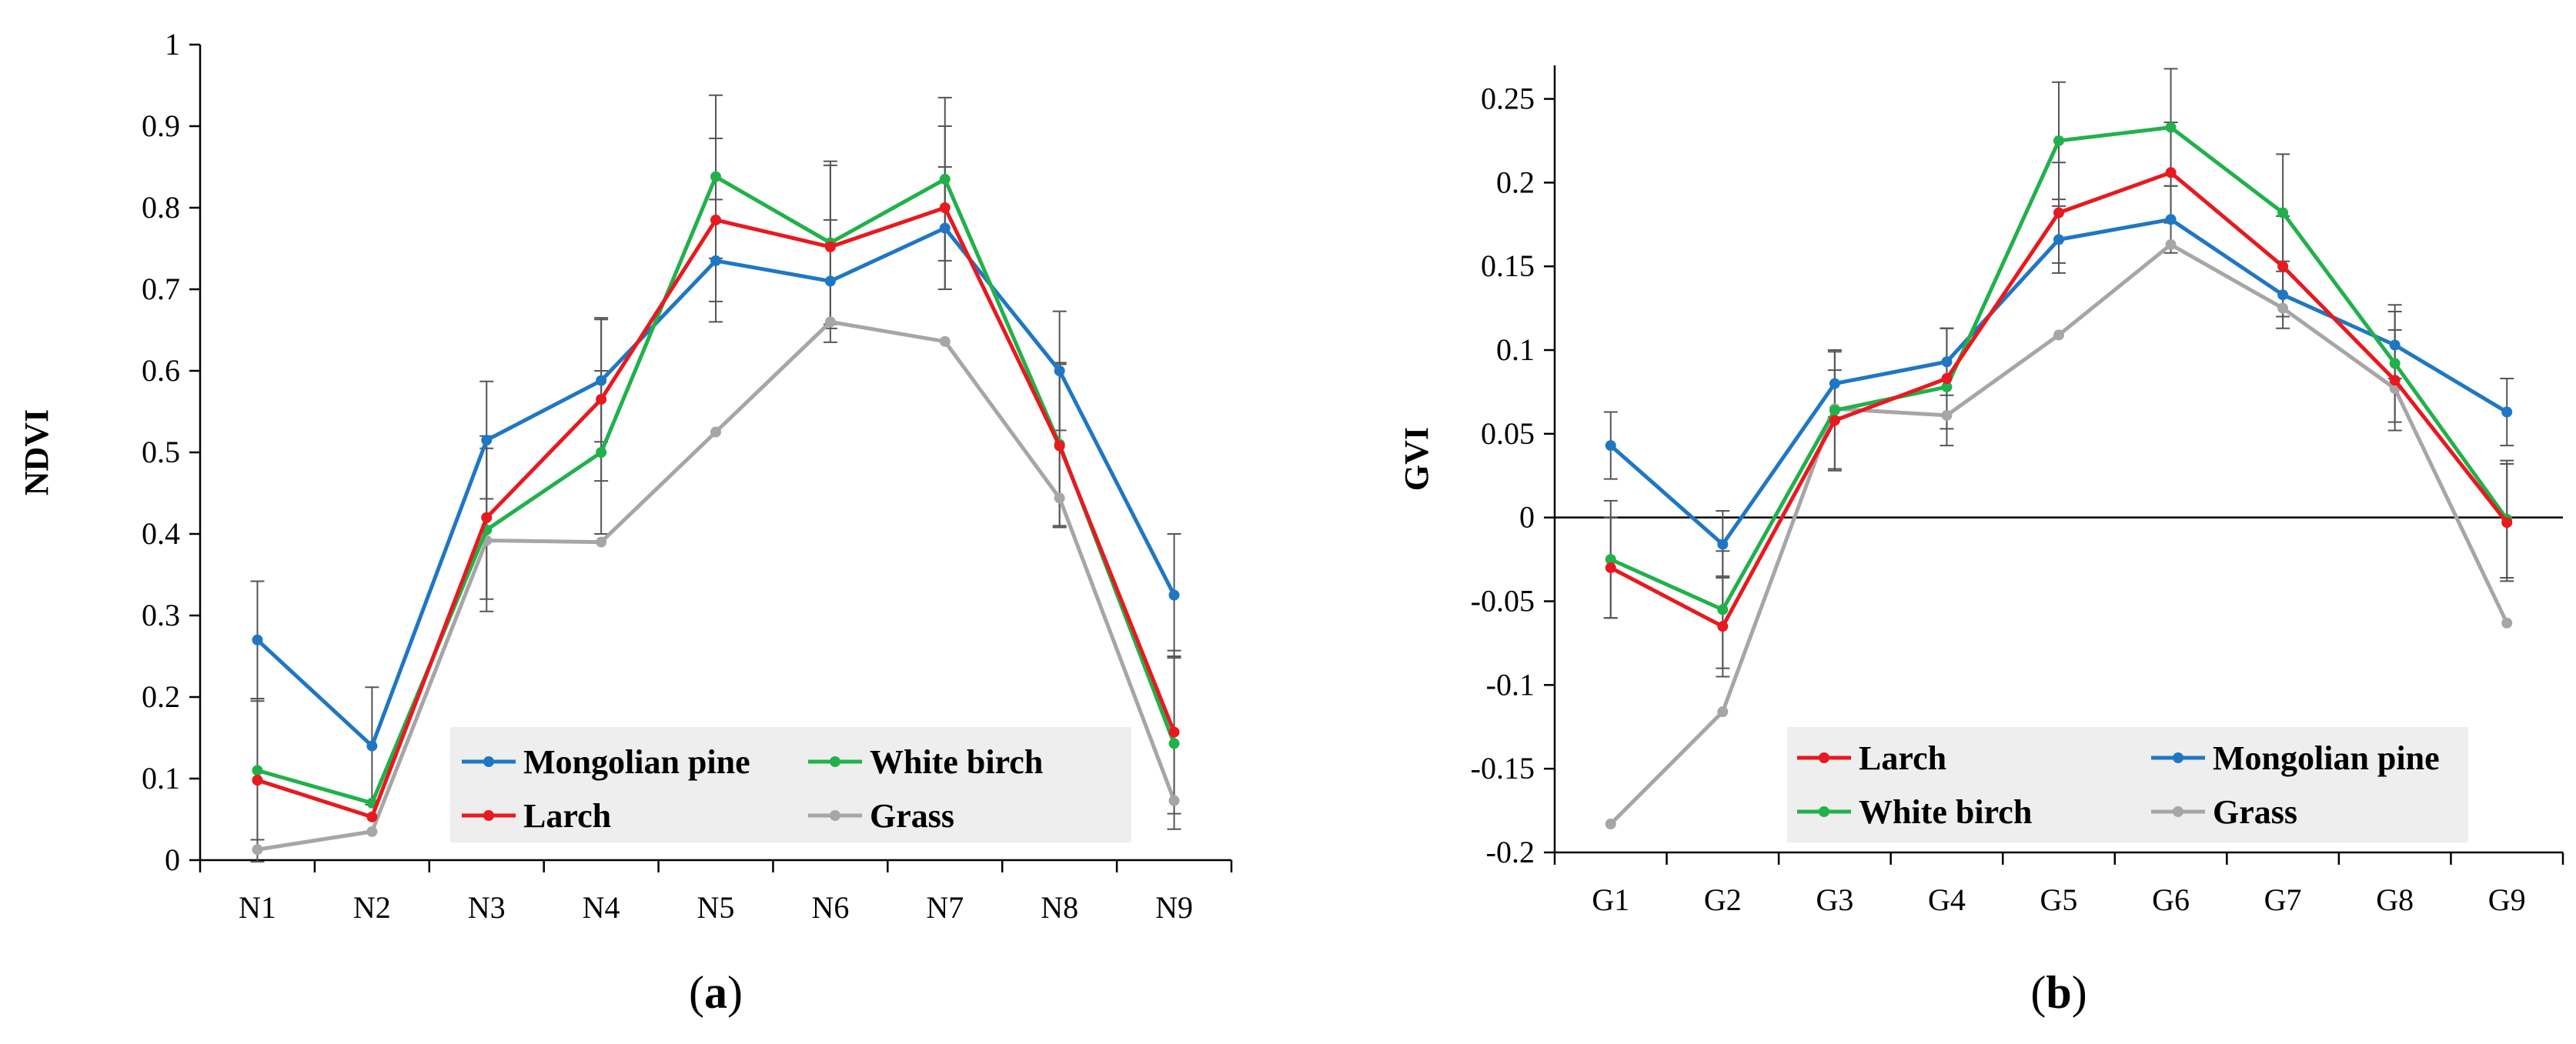 This screenshot has width=2576, height=1044. I want to click on y-tick-label: -0.2, so click(1510, 852).